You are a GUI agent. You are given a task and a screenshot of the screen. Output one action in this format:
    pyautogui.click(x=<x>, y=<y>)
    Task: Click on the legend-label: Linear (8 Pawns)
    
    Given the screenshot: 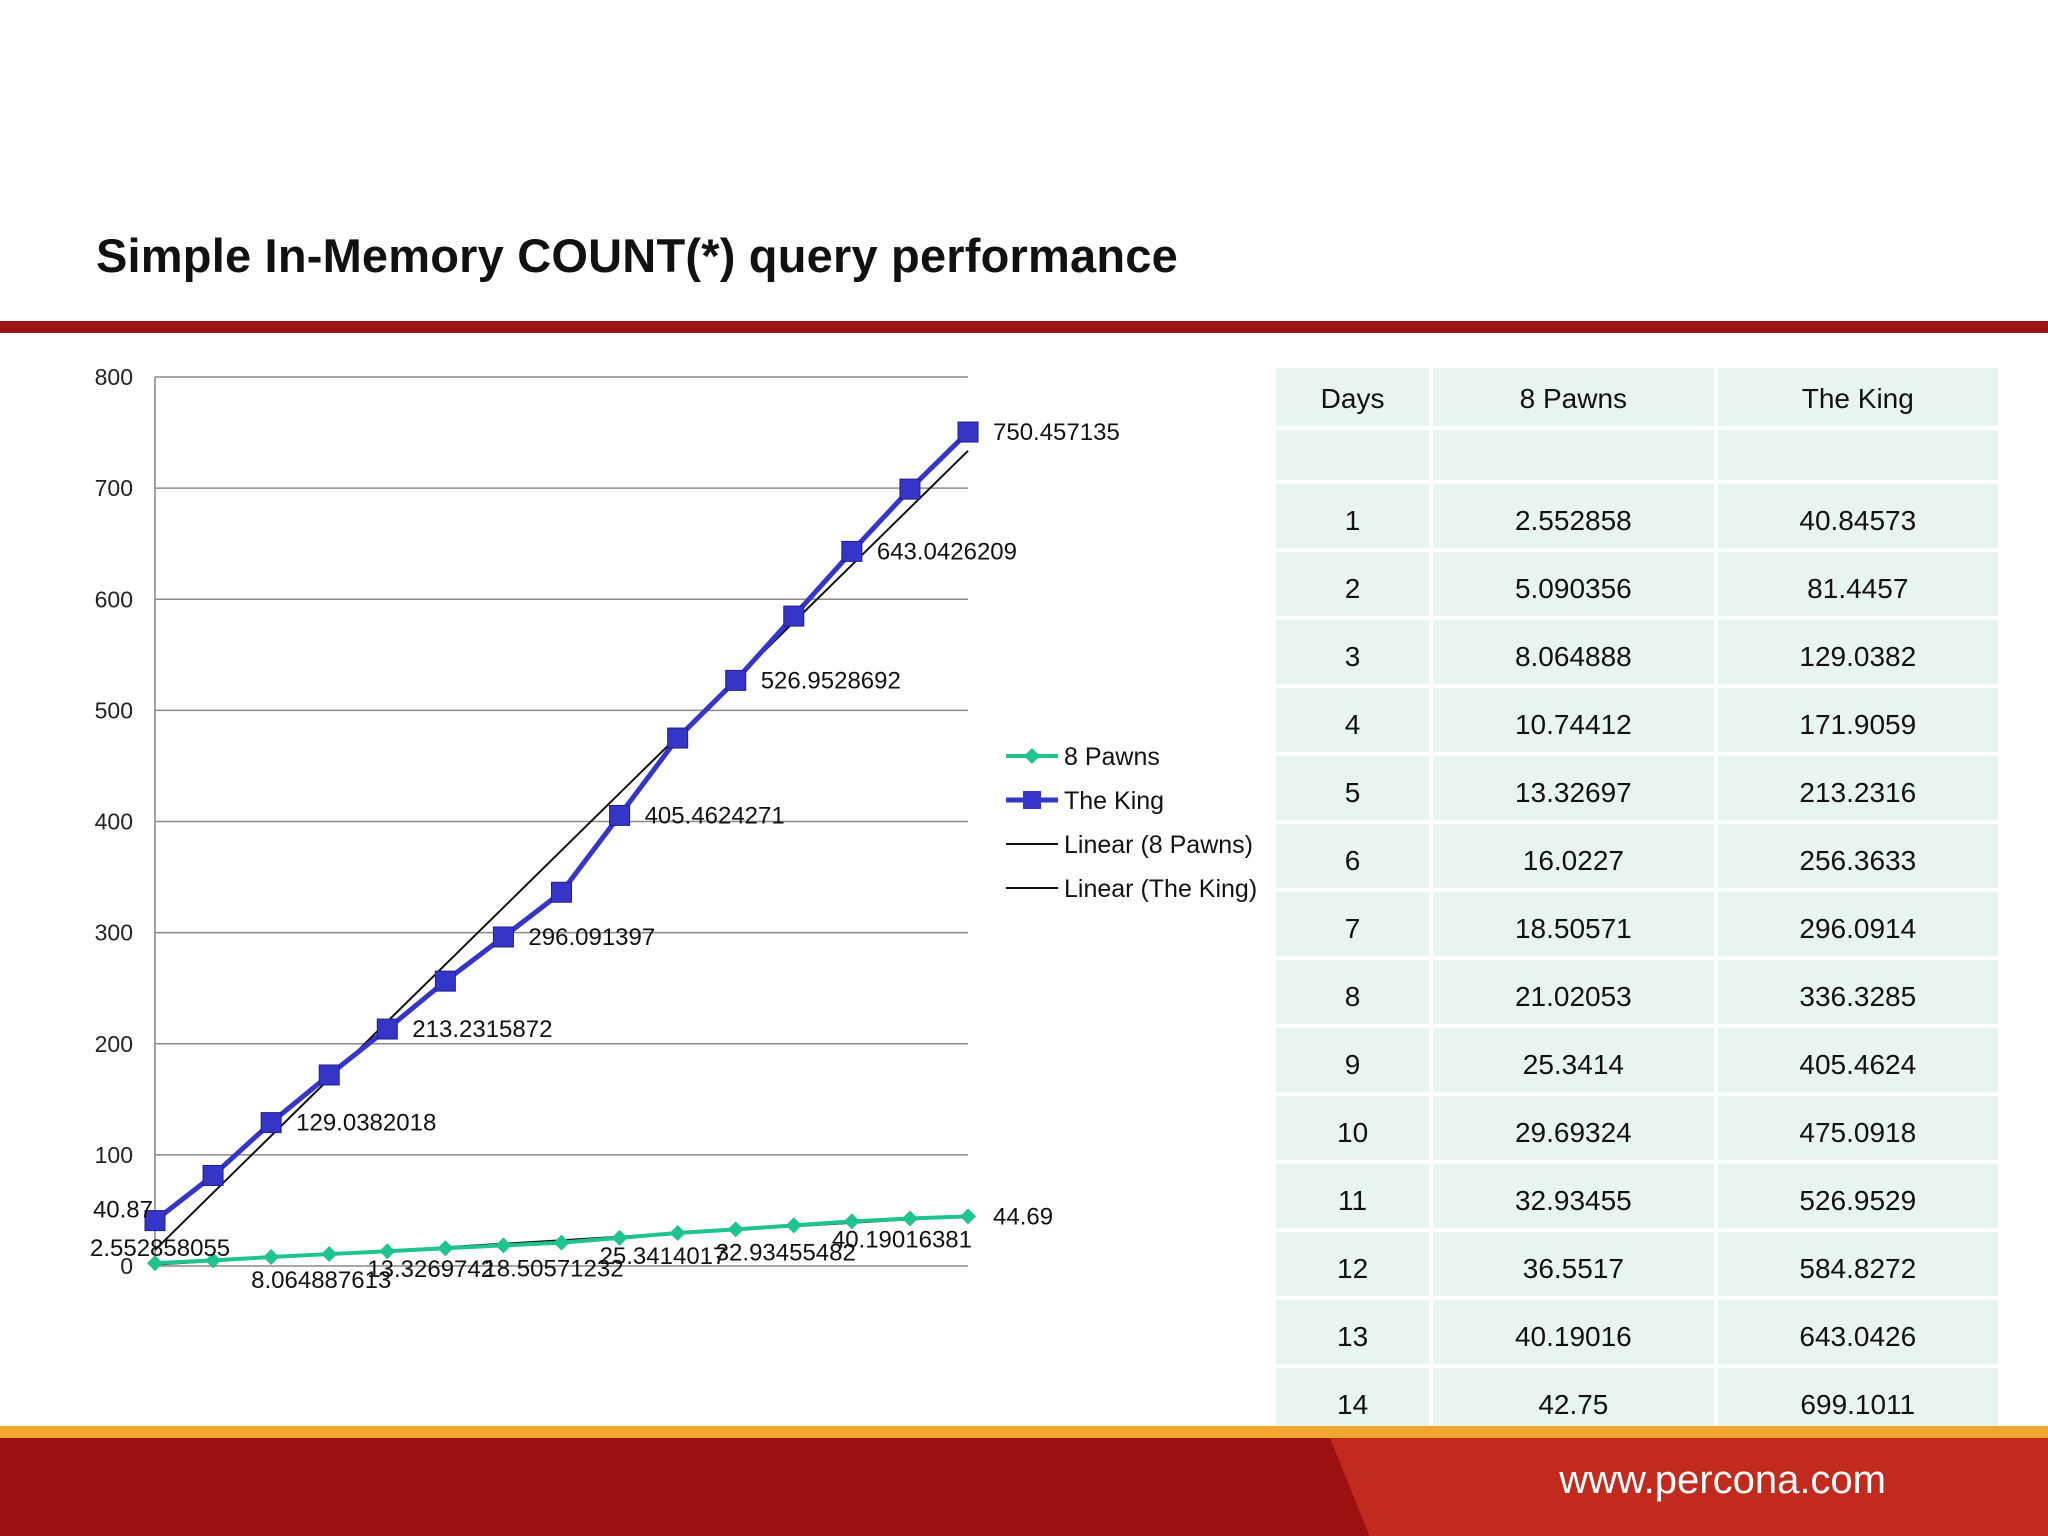 What is the action you would take?
    pyautogui.click(x=1158, y=845)
    